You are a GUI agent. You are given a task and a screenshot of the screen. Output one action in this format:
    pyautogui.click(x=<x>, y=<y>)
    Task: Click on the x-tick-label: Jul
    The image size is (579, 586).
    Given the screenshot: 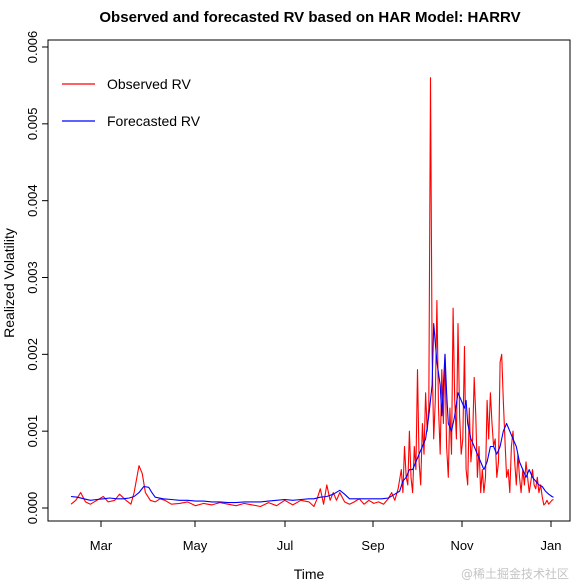 What is the action you would take?
    pyautogui.click(x=285, y=545)
    